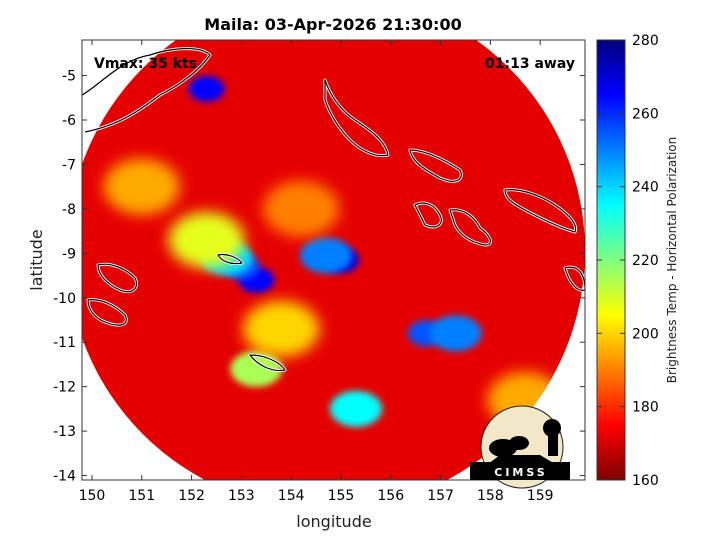 This screenshot has height=540, width=720. Describe the element at coordinates (191, 496) in the screenshot. I see `x-tick-label-2: 152` at that location.